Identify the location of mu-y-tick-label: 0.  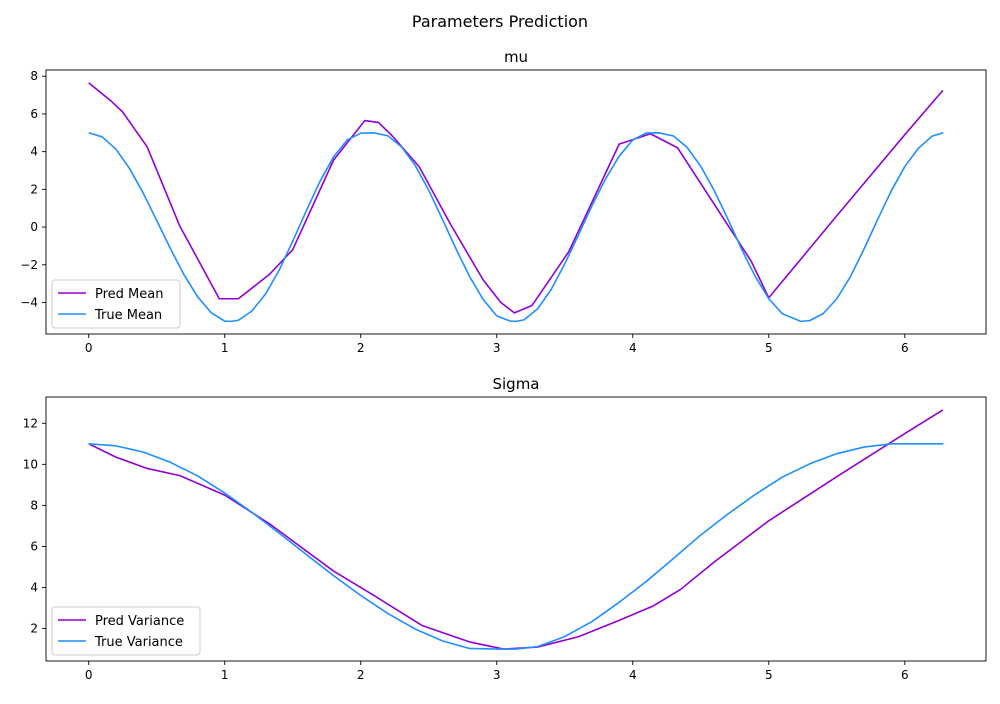
(34, 227).